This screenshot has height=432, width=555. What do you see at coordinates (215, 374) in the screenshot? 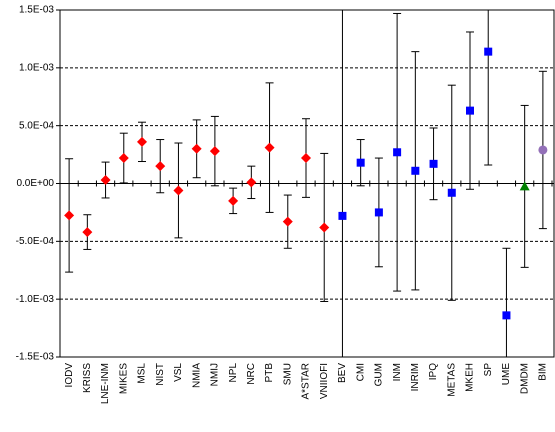
I see `x-tick-label: NMIJ` at bounding box center [215, 374].